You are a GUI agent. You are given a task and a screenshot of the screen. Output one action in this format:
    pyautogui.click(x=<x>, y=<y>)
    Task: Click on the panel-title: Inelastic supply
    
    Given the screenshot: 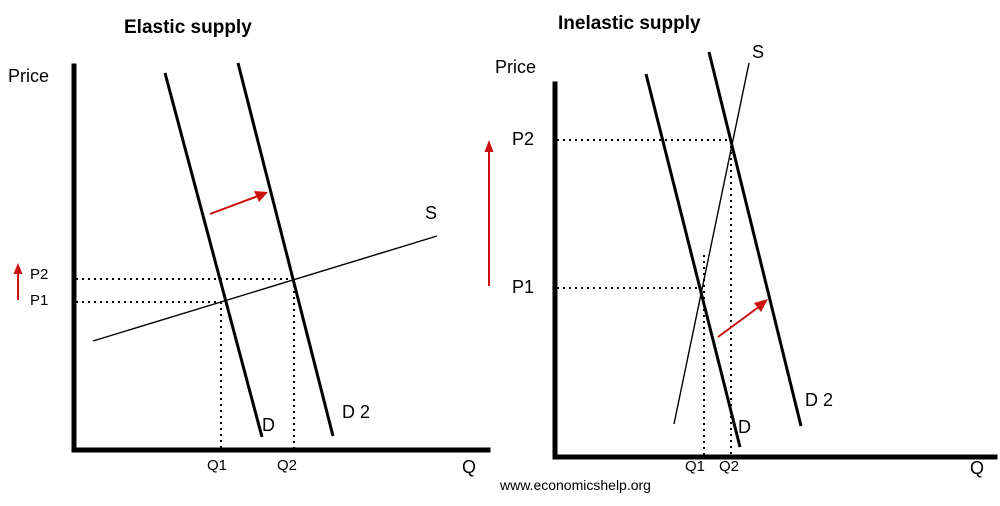 What is the action you would take?
    pyautogui.click(x=629, y=23)
    